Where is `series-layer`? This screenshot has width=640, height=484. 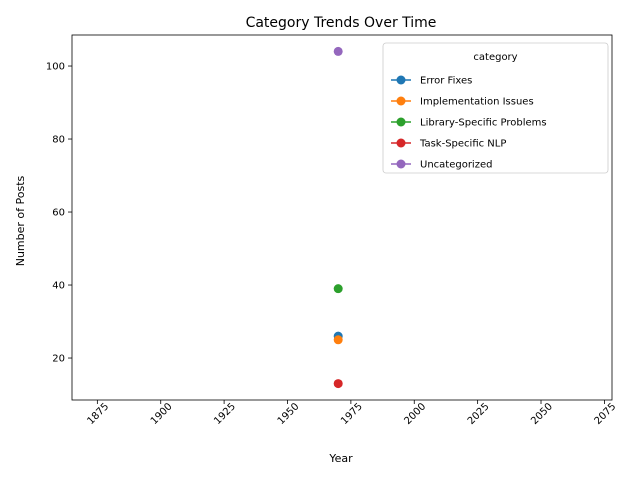
series-layer is located at coordinates (338, 217).